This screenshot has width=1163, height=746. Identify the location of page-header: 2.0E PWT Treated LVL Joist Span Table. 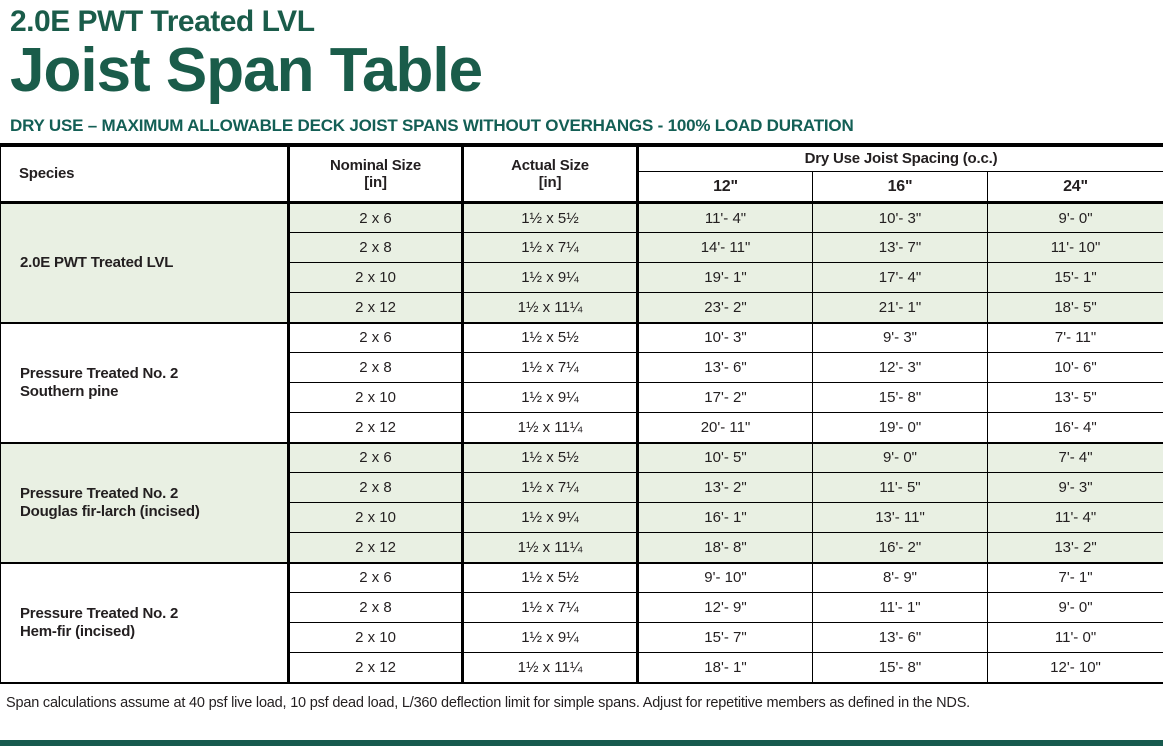
(581, 51).